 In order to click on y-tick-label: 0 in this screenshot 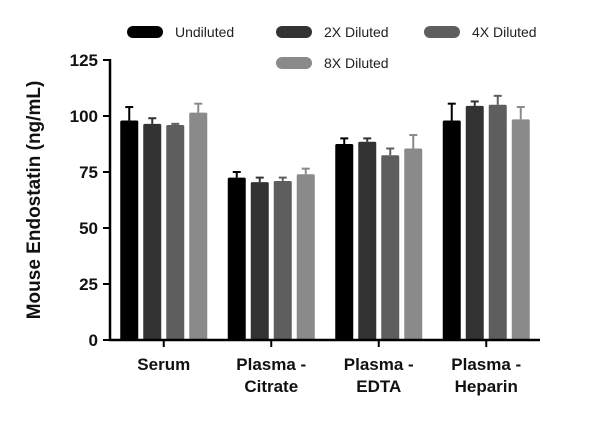, I will do `click(93, 340)`.